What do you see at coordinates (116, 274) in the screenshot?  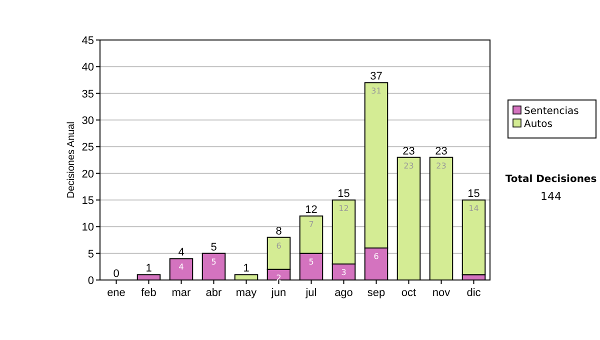 I see `total-label: 0` at bounding box center [116, 274].